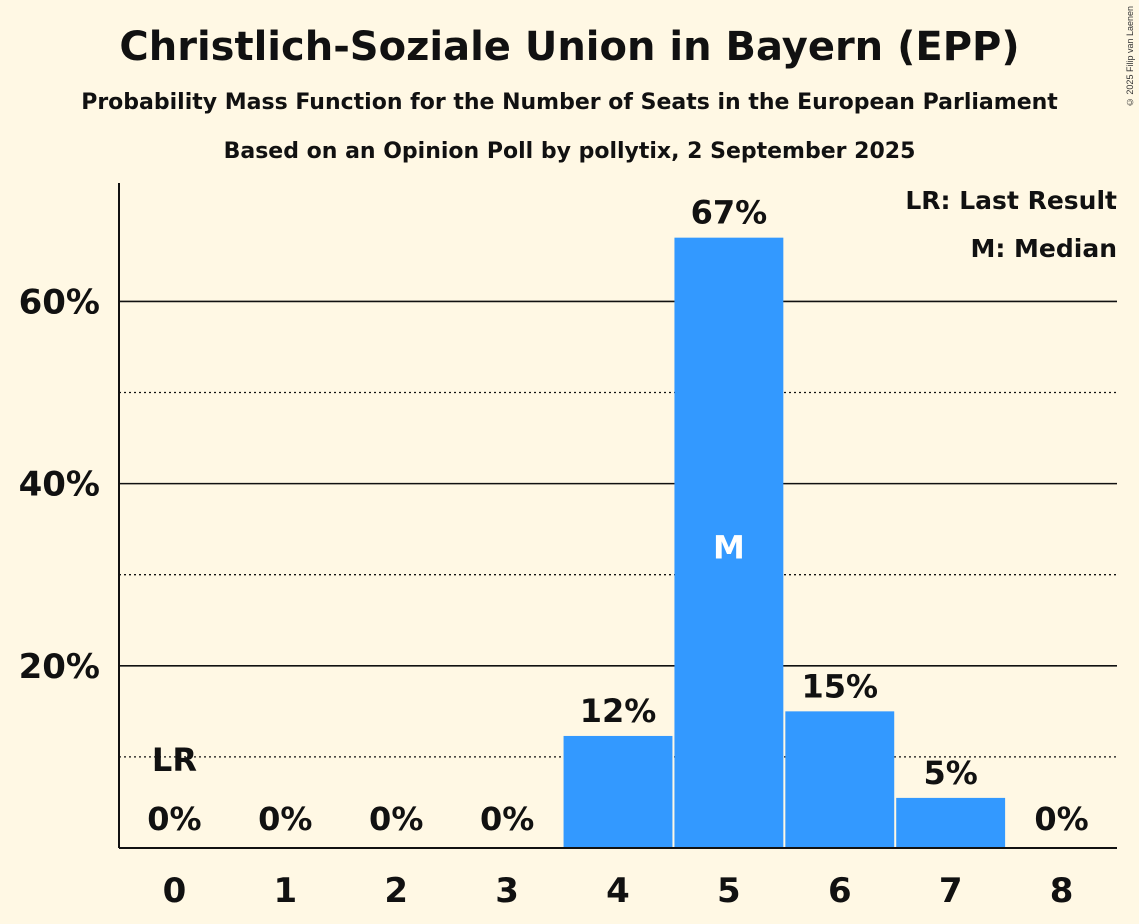 This screenshot has height=924, width=1139. What do you see at coordinates (618, 711) in the screenshot?
I see `value-label: 12%` at bounding box center [618, 711].